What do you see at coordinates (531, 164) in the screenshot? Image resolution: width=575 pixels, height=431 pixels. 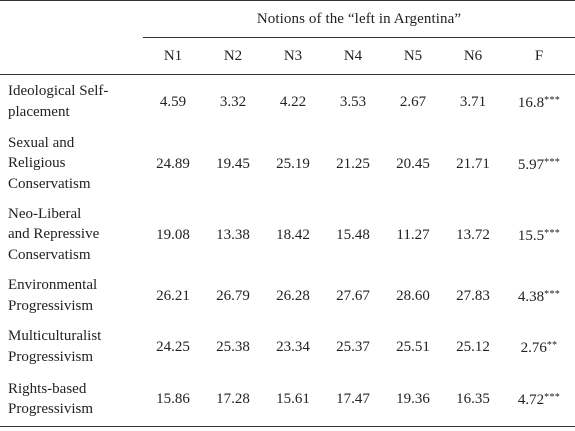 I see `f-value: 5.97` at bounding box center [531, 164].